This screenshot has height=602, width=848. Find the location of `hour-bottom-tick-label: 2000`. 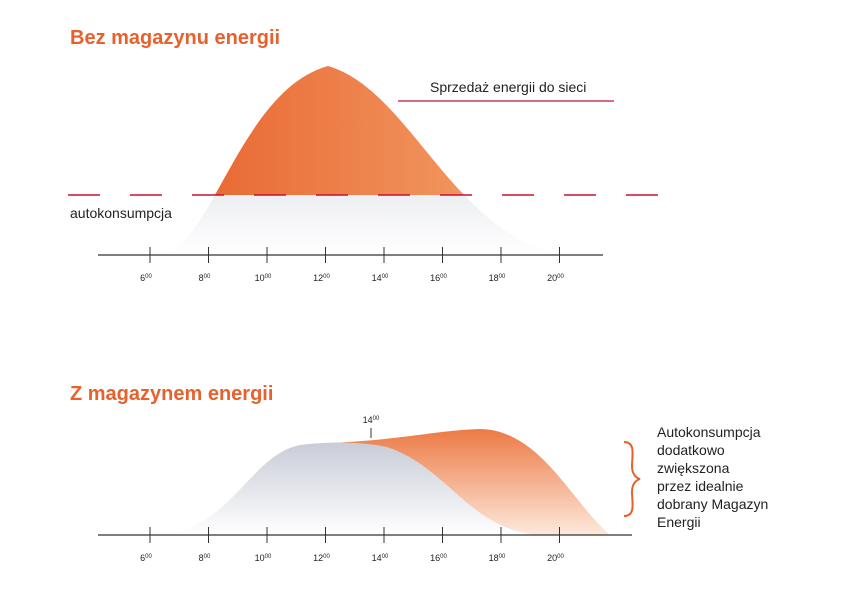

hour-bottom-tick-label: 2000 is located at coordinates (555, 558).